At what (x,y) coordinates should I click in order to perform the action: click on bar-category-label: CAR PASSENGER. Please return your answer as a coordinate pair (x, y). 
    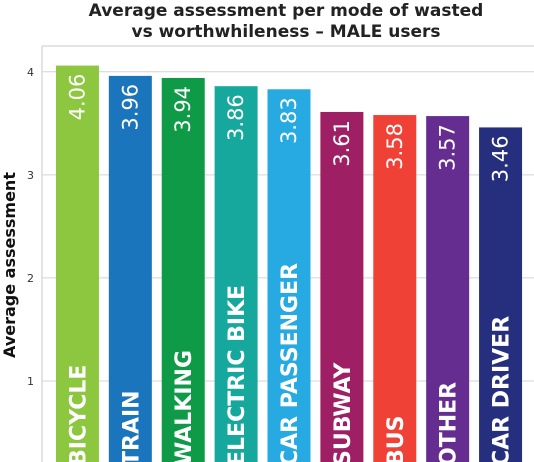
    Looking at the image, I should click on (290, 362).